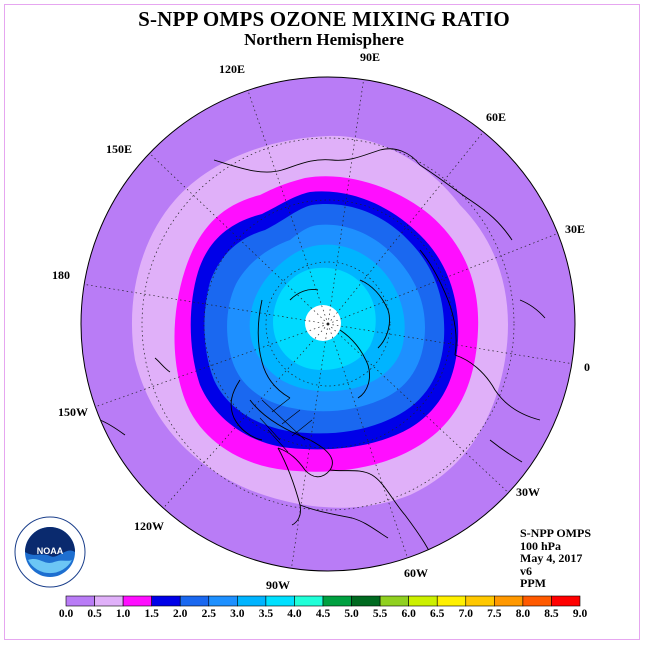 This screenshot has width=648, height=648. What do you see at coordinates (232, 69) in the screenshot?
I see `lon-label-120e: 120E` at bounding box center [232, 69].